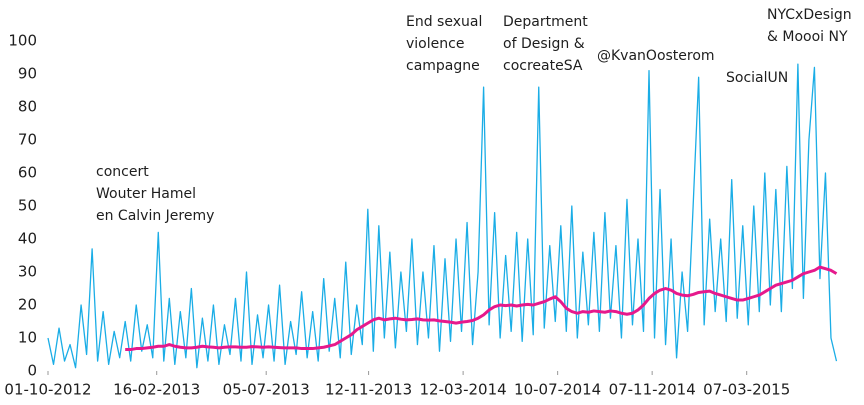 The height and width of the screenshot is (405, 864). What do you see at coordinates (809, 15) in the screenshot?
I see `annotation: NYCxDesign` at bounding box center [809, 15].